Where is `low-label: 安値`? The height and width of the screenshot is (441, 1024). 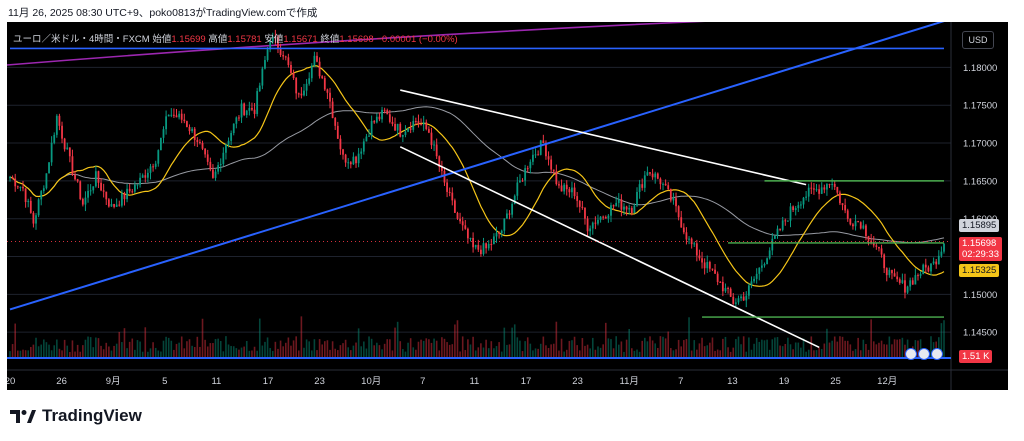 low-label: 安値 is located at coordinates (274, 39).